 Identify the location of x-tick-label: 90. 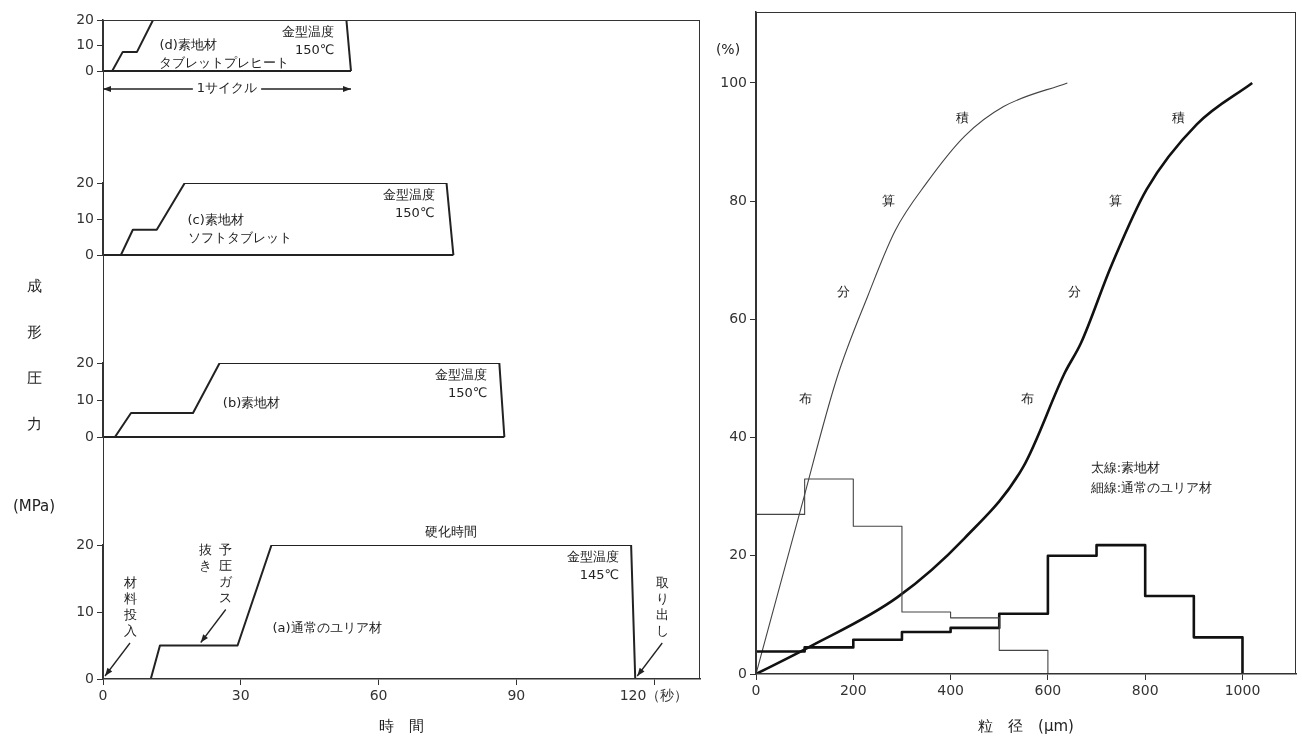
(516, 695).